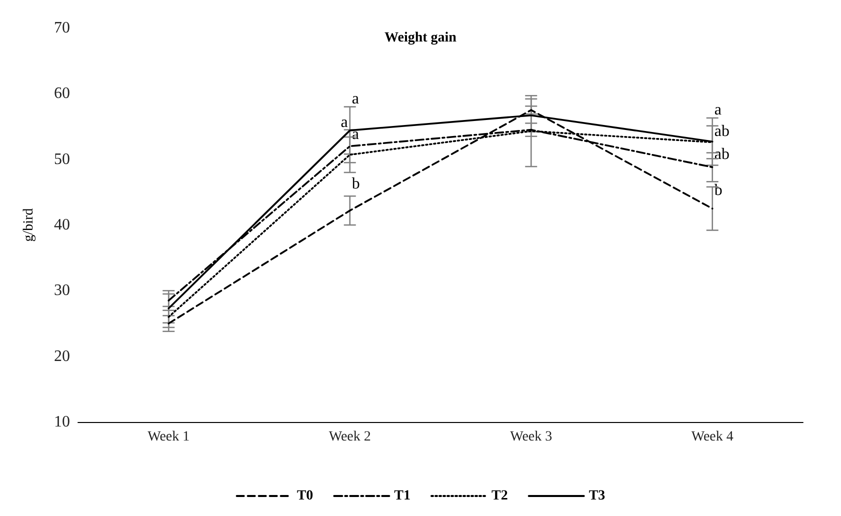 This screenshot has width=841, height=516. I want to click on y-tick-label: 60, so click(62, 93).